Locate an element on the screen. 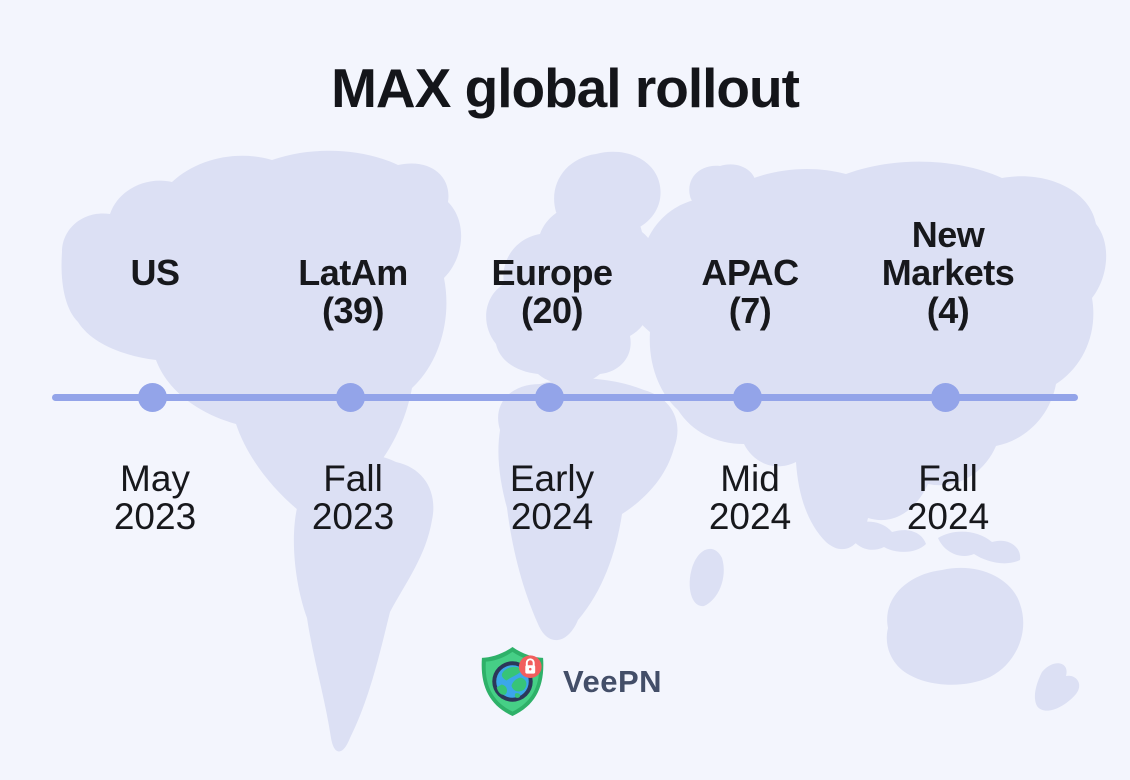 This screenshot has width=1130, height=780. region-name: LatAm is located at coordinates (353, 272).